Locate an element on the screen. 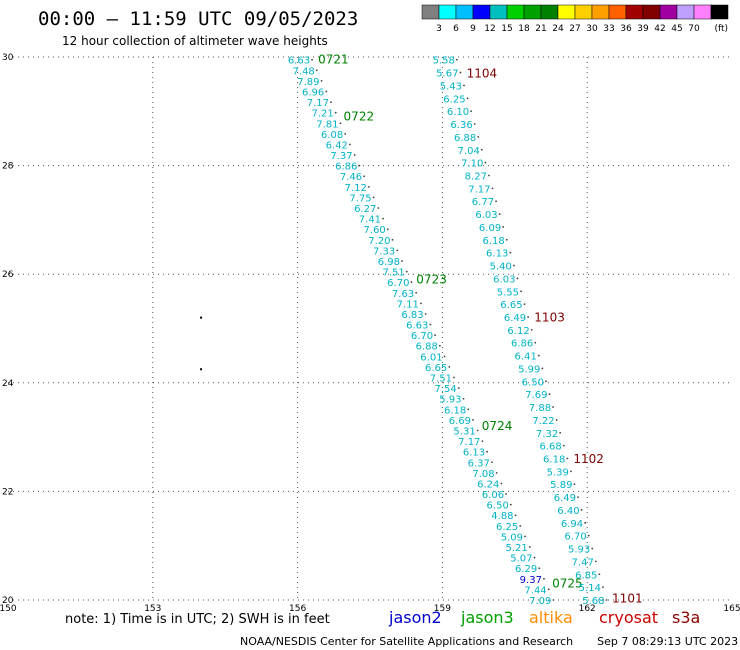 This screenshot has height=650, width=740. wave-height-label: 6.10 is located at coordinates (458, 112).